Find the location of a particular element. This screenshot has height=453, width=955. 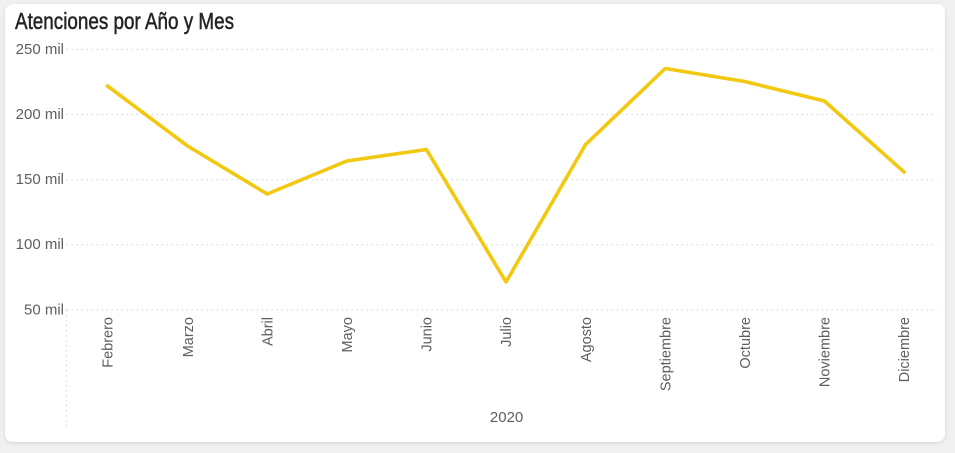

svg-text: Marzo is located at coordinates (189, 337).